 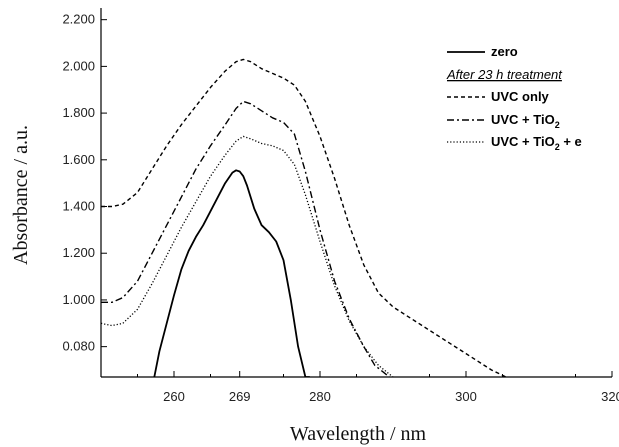 What do you see at coordinates (466, 396) in the screenshot?
I see `x-tick-label: 300` at bounding box center [466, 396].